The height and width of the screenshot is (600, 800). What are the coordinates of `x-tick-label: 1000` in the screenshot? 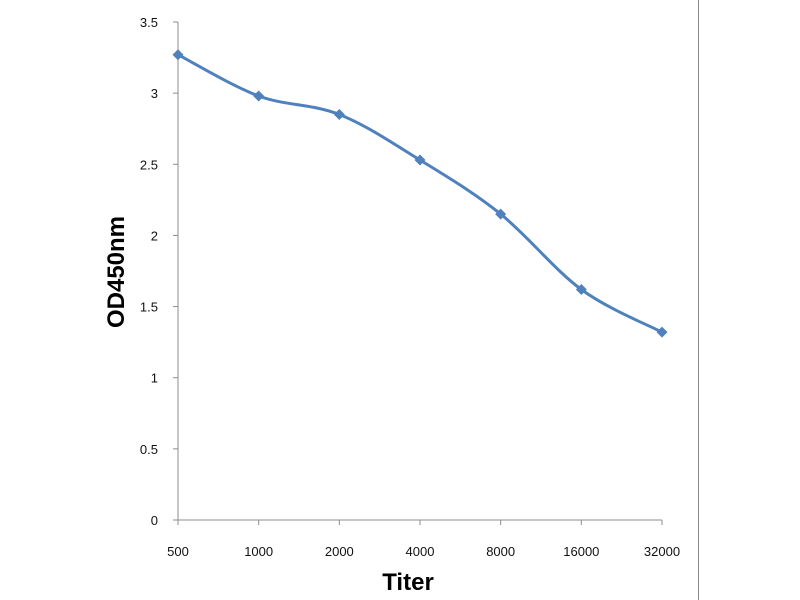 It's located at (258, 551).